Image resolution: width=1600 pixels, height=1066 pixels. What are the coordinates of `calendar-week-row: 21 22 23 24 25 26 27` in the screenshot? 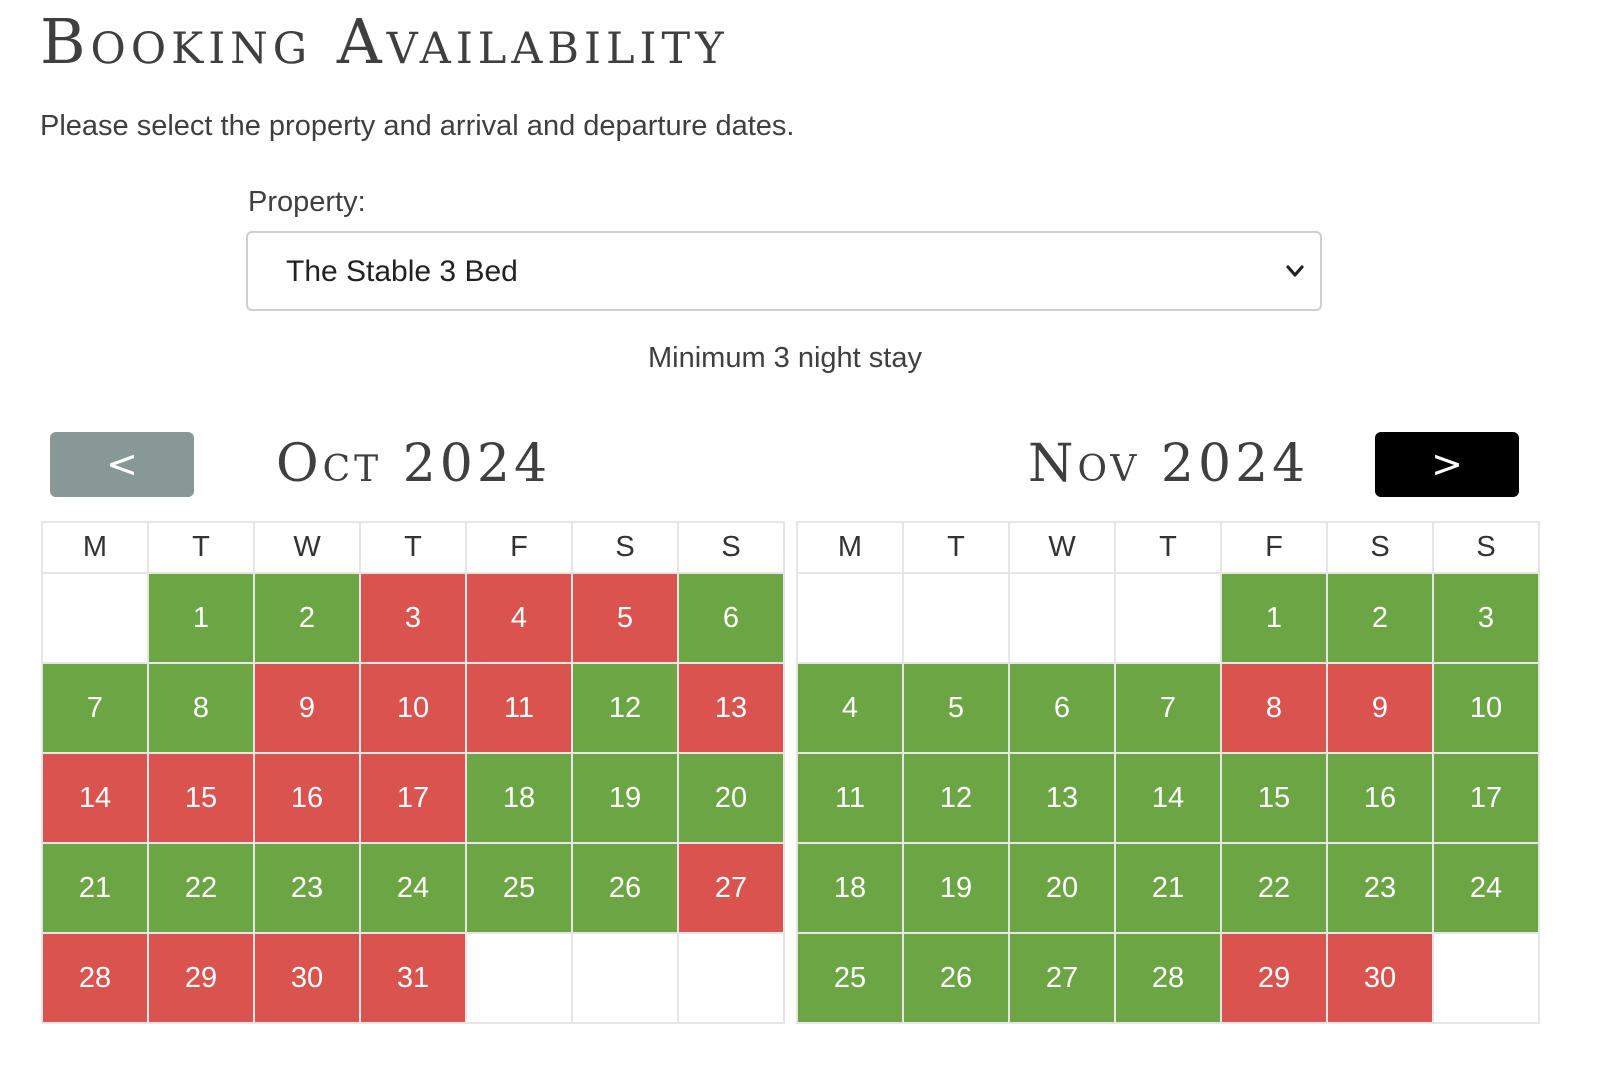 It's located at (413, 888).